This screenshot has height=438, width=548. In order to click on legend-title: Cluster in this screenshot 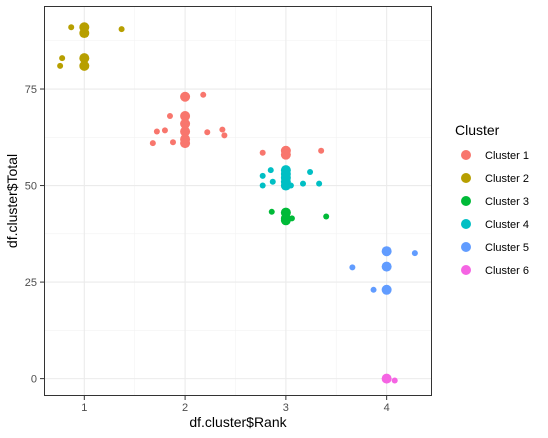, I will do `click(477, 130)`.